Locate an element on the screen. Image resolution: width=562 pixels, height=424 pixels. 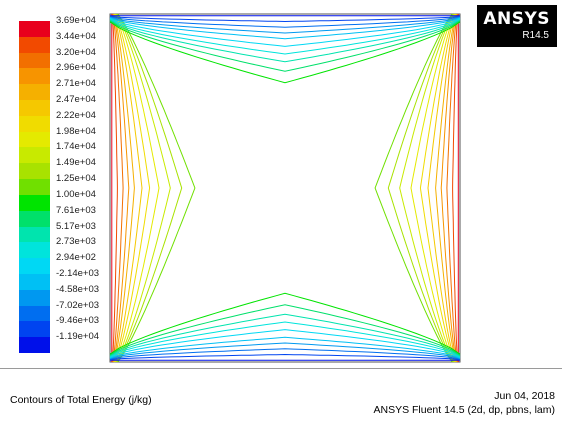
legend-tick-label: 1.74e+04 is located at coordinates (76, 147).